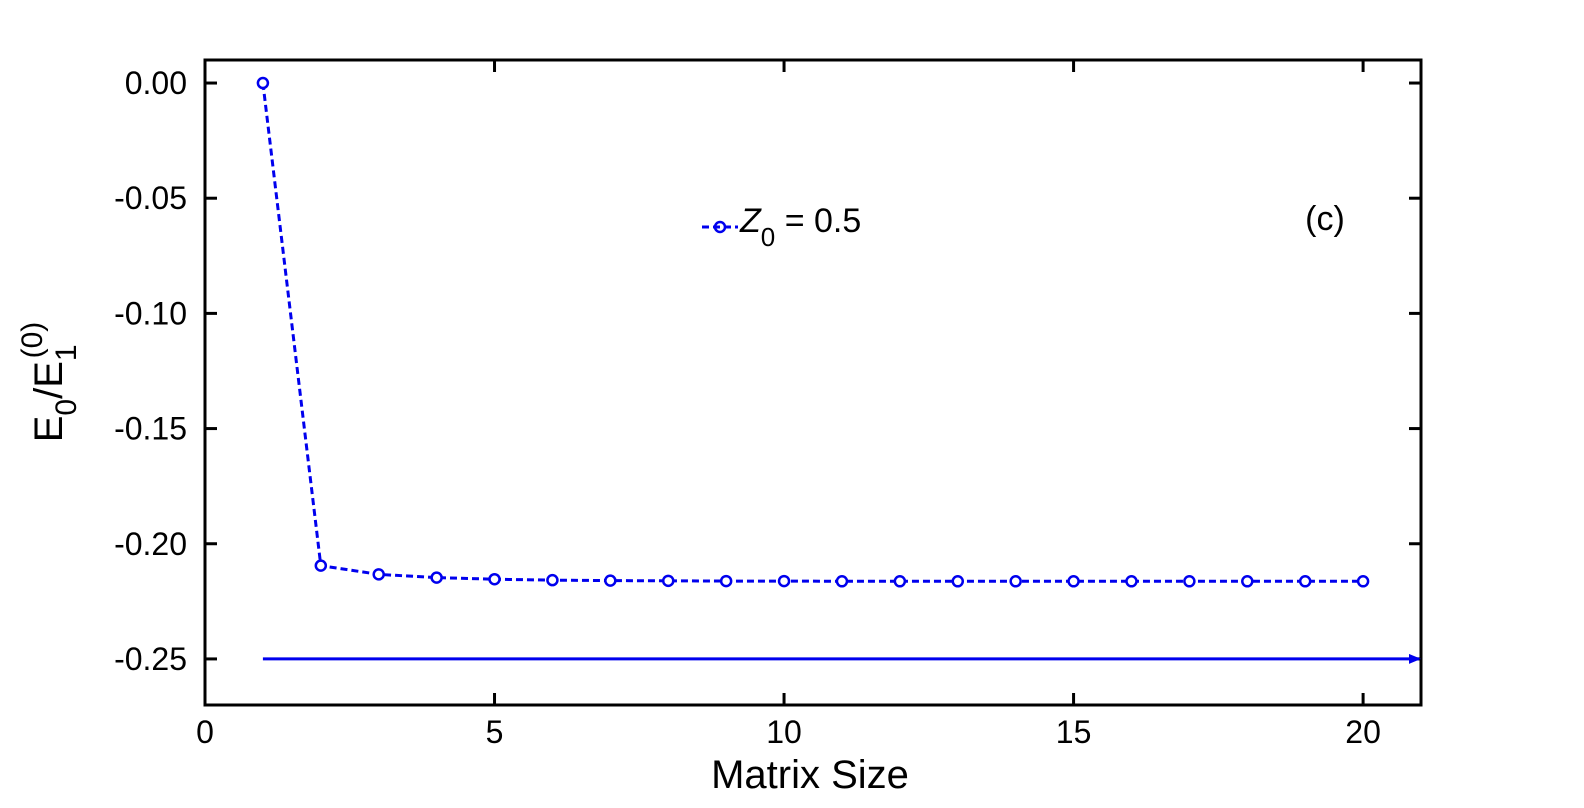 This screenshot has height=808, width=1584. What do you see at coordinates (1074, 732) in the screenshot?
I see `x-tick-label: 15` at bounding box center [1074, 732].